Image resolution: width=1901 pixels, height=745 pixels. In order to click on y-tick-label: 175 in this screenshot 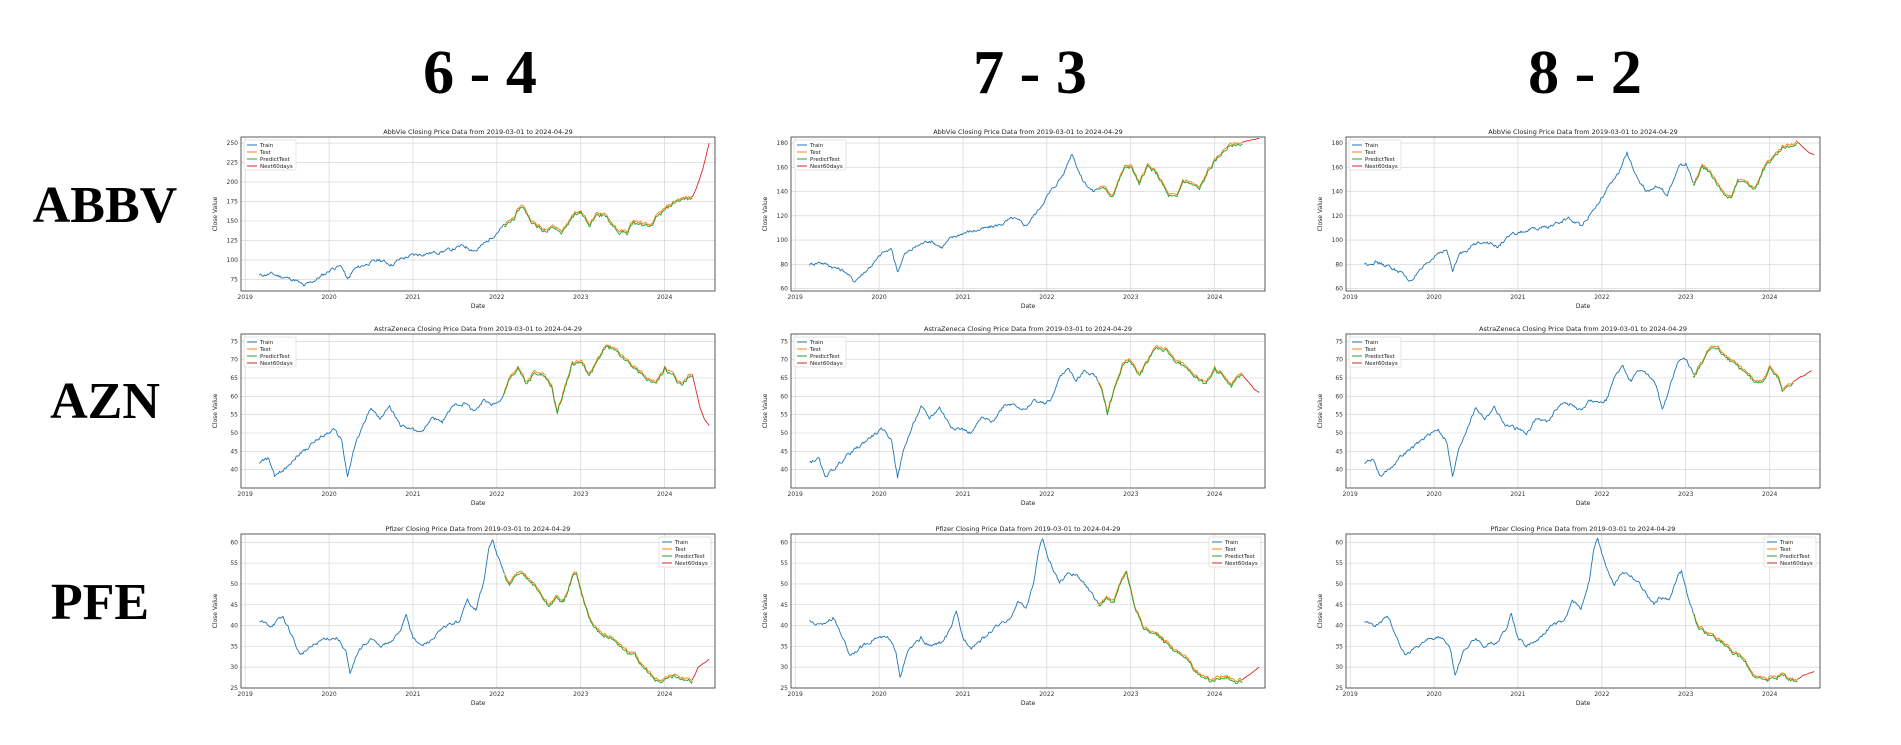, I will do `click(233, 202)`.